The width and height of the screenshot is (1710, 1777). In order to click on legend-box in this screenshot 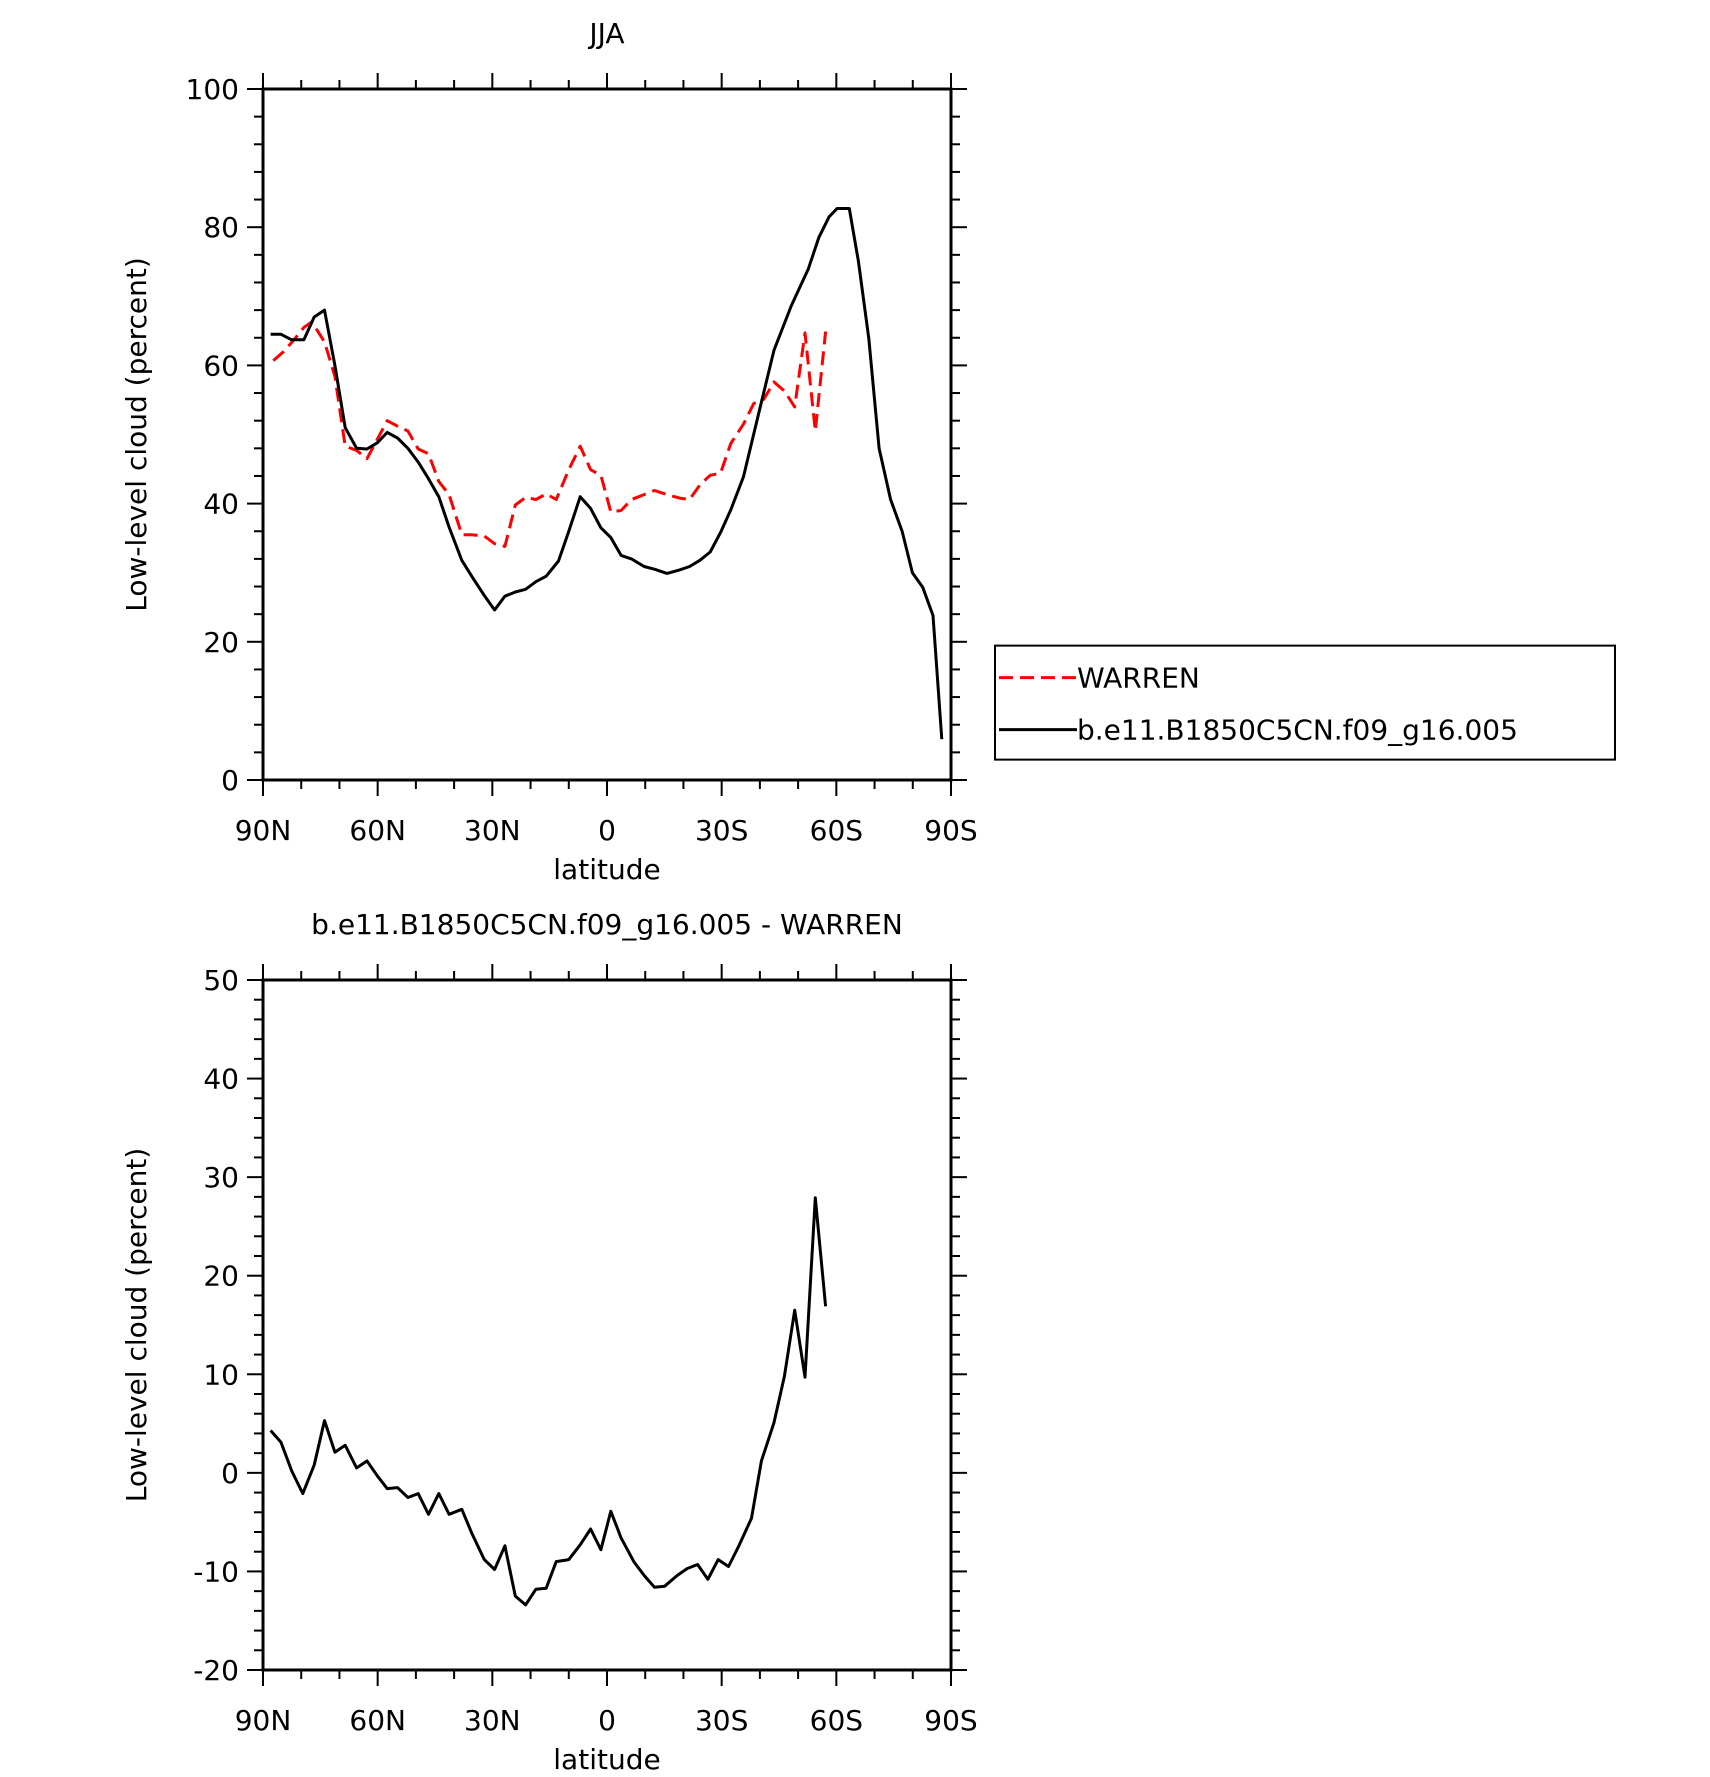, I will do `click(1305, 702)`.